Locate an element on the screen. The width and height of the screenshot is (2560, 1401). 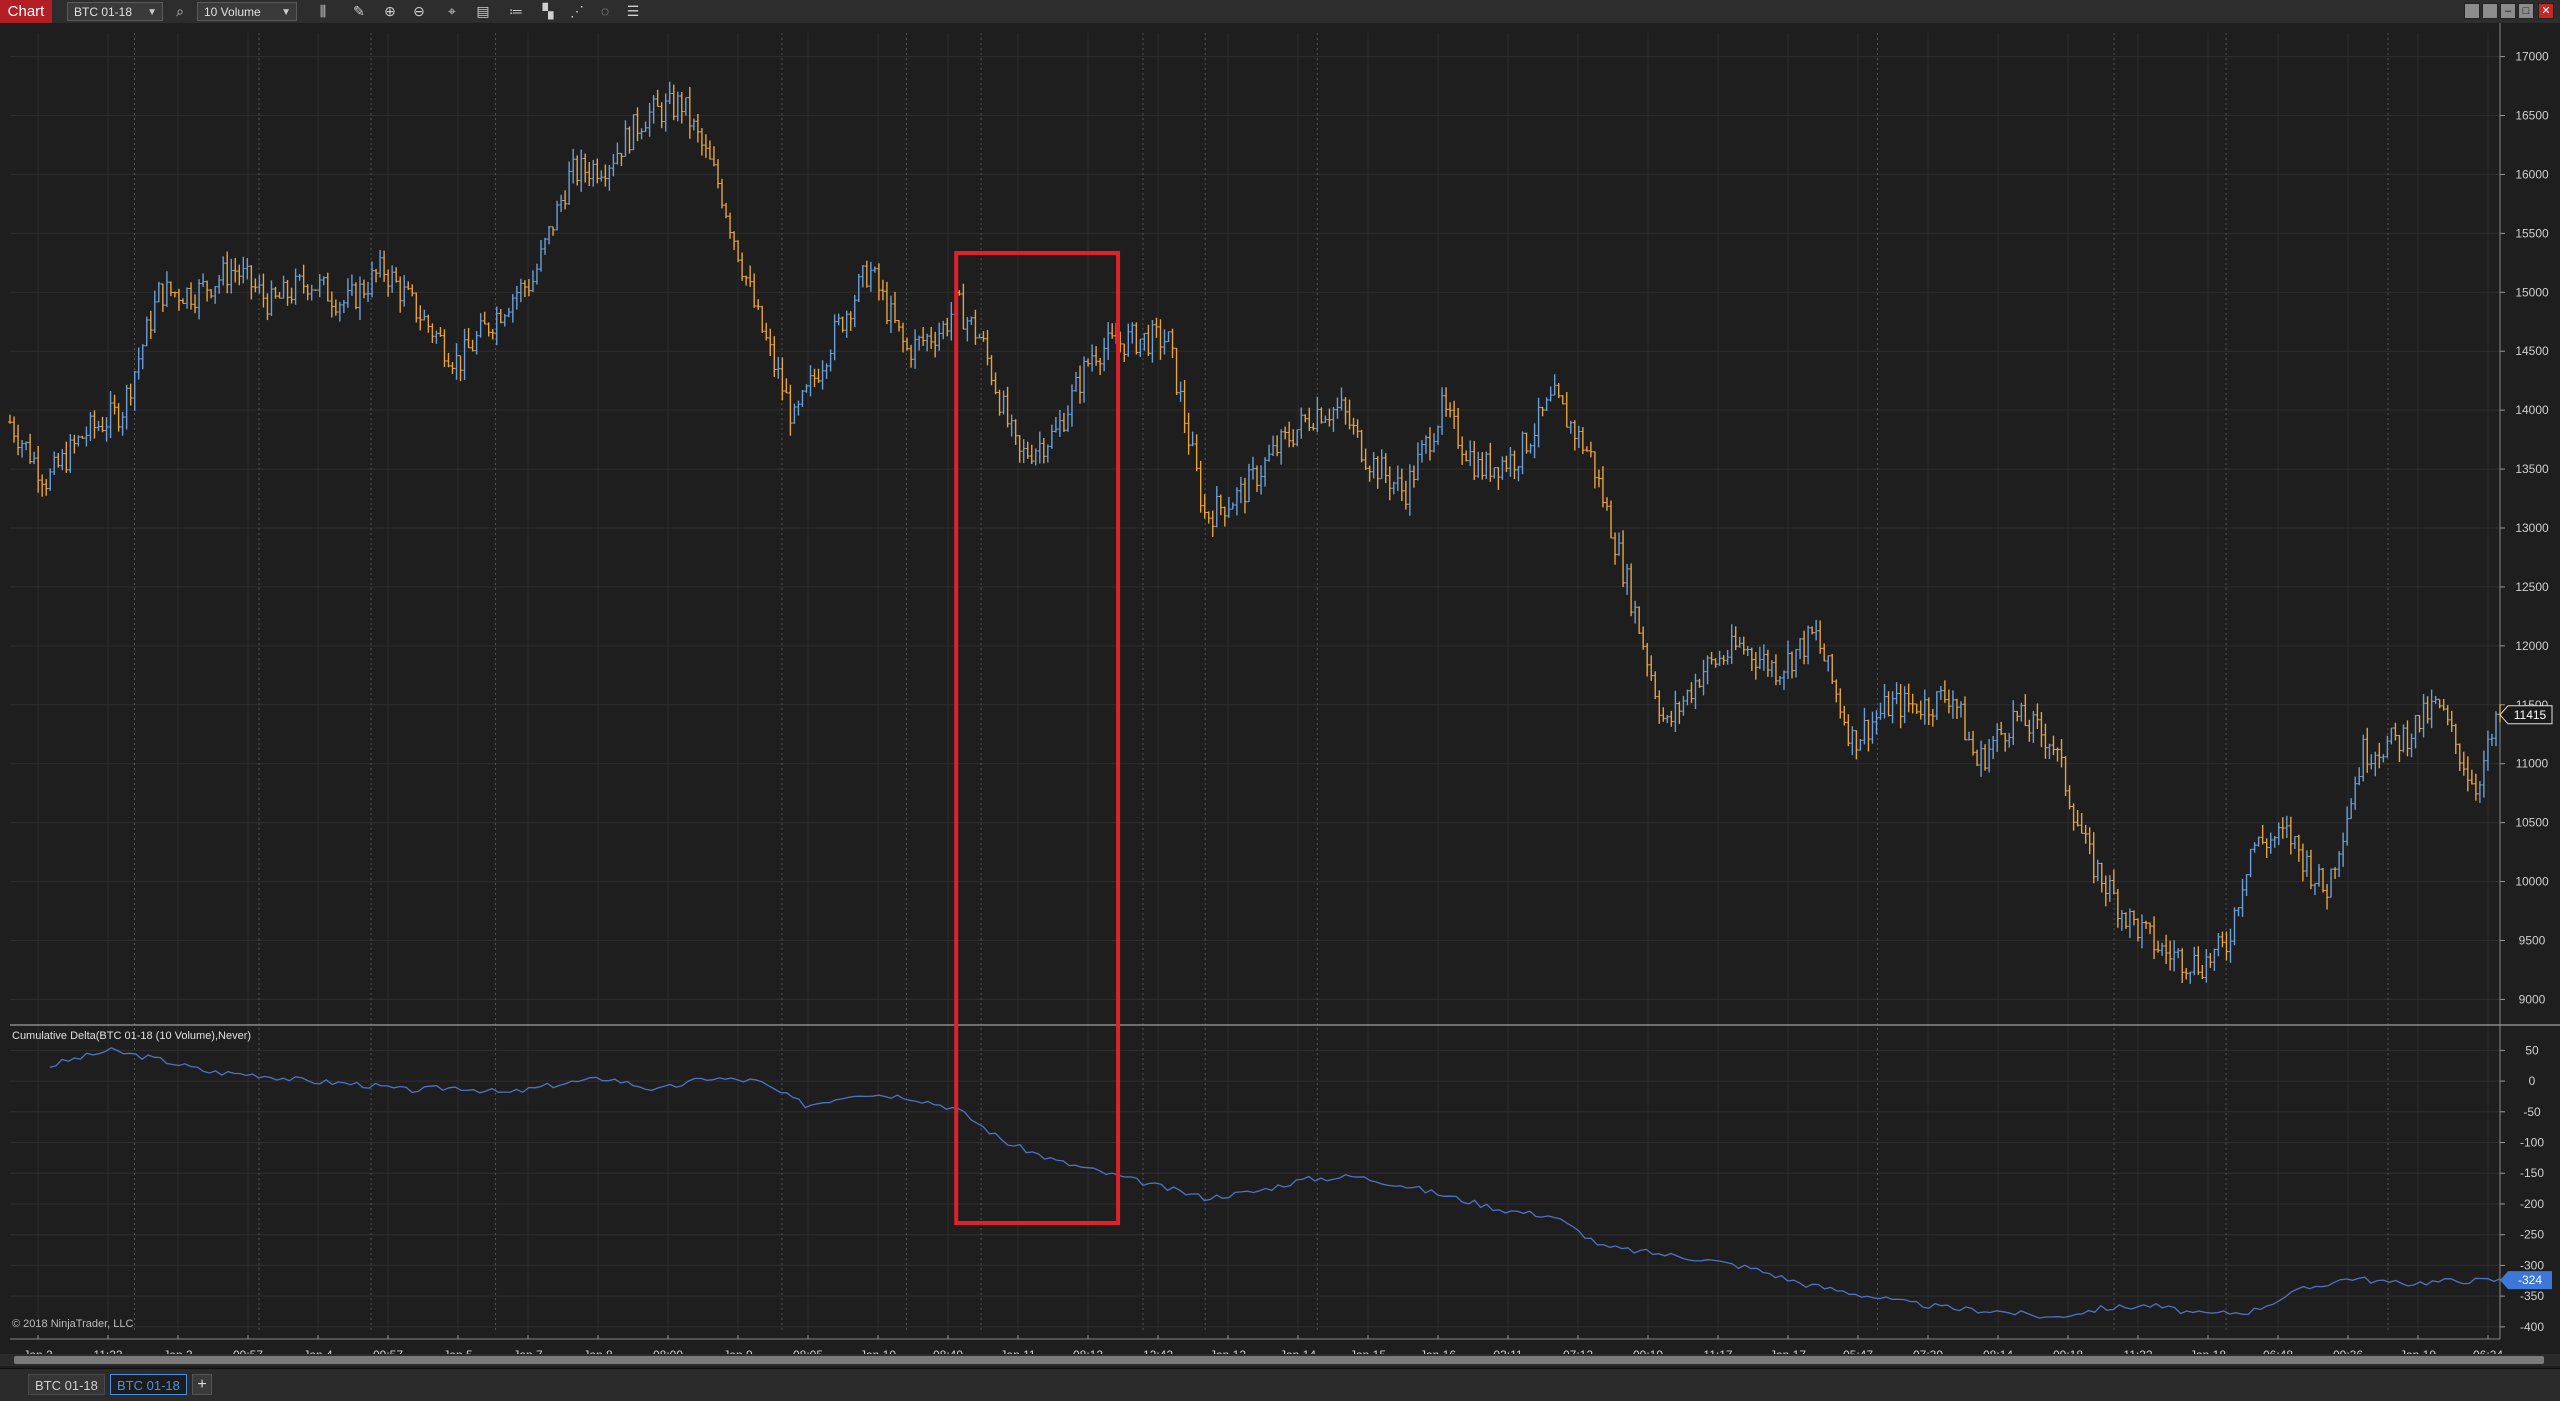
price-axis-label: 14500 is located at coordinates (2532, 351).